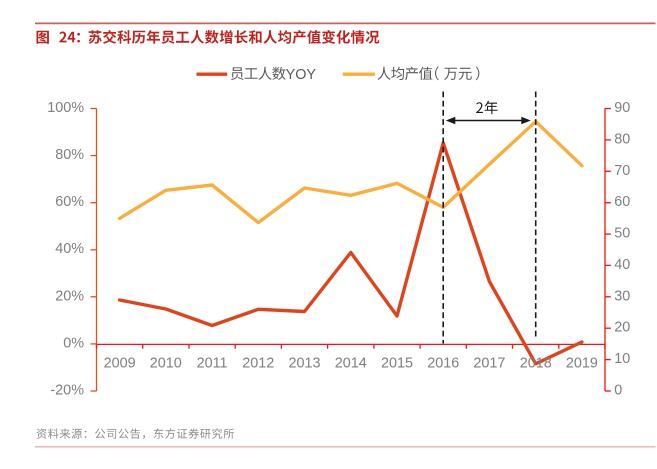 Image resolution: width=657 pixels, height=469 pixels. I want to click on svg-text: 2015, so click(397, 363).